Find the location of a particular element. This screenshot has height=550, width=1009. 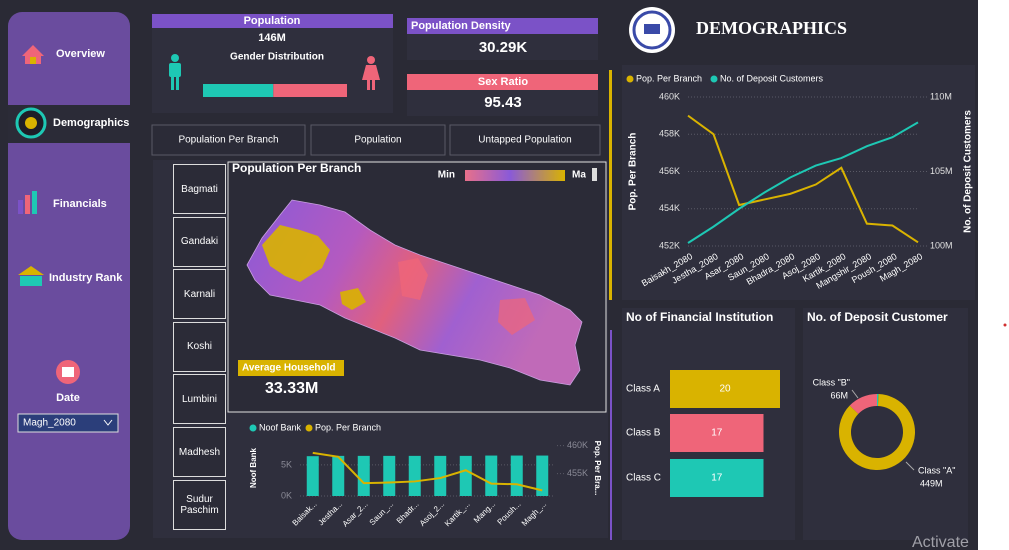

nav-financials: Financials is located at coordinates (62, 202).